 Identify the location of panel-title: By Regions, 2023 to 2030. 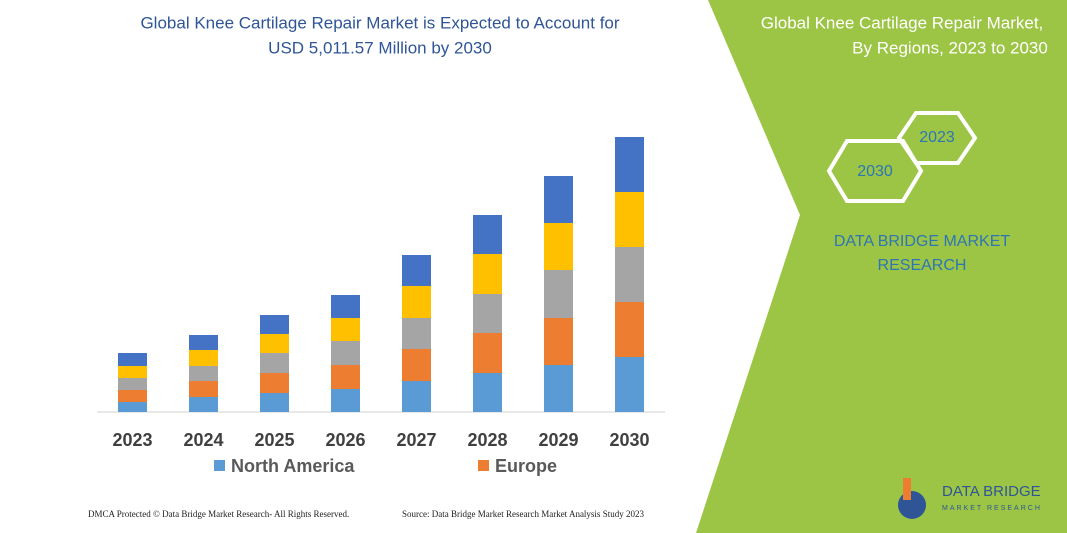
(950, 47).